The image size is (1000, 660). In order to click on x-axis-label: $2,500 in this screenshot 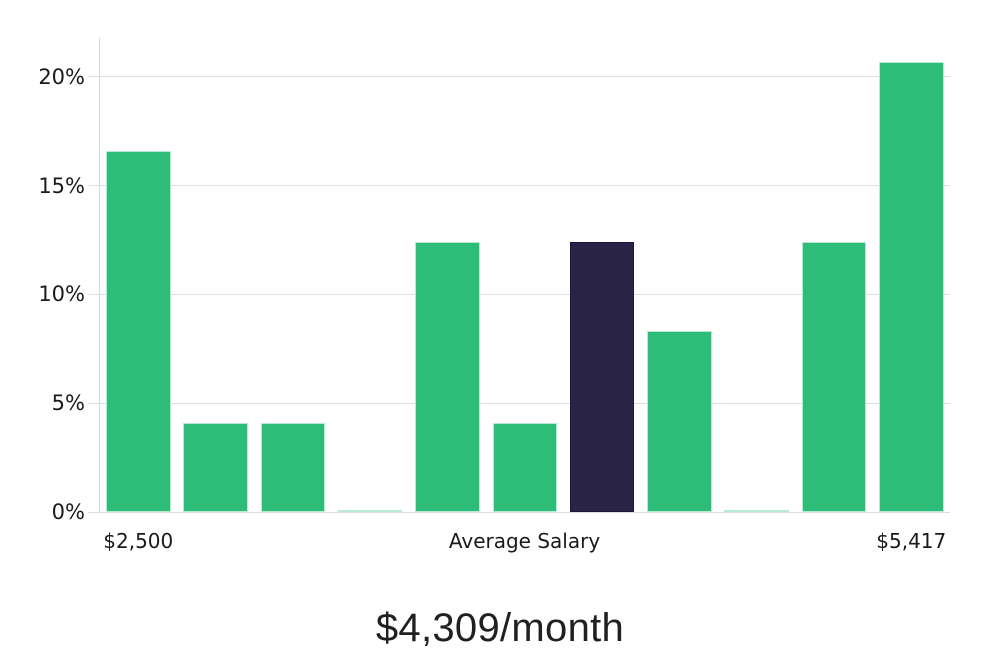, I will do `click(138, 541)`.